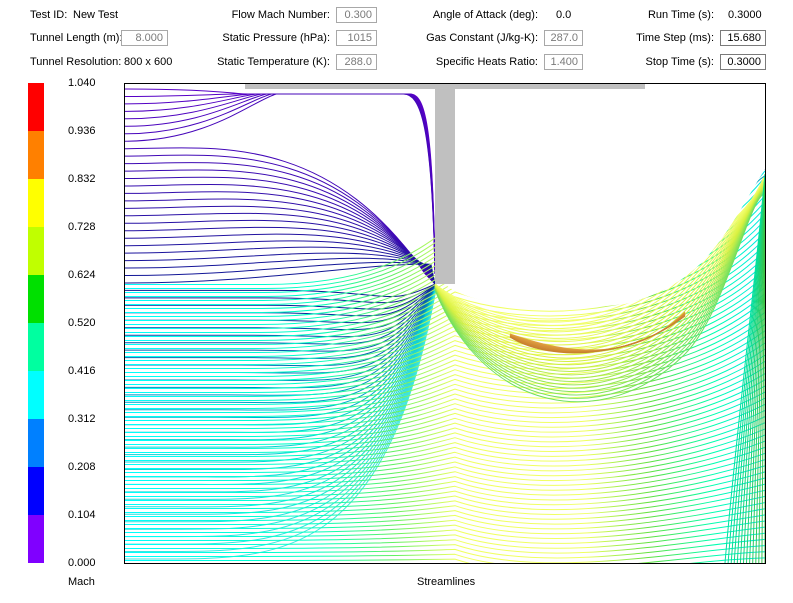  Describe the element at coordinates (356, 62) in the screenshot. I see `static-temperature-field` at that location.